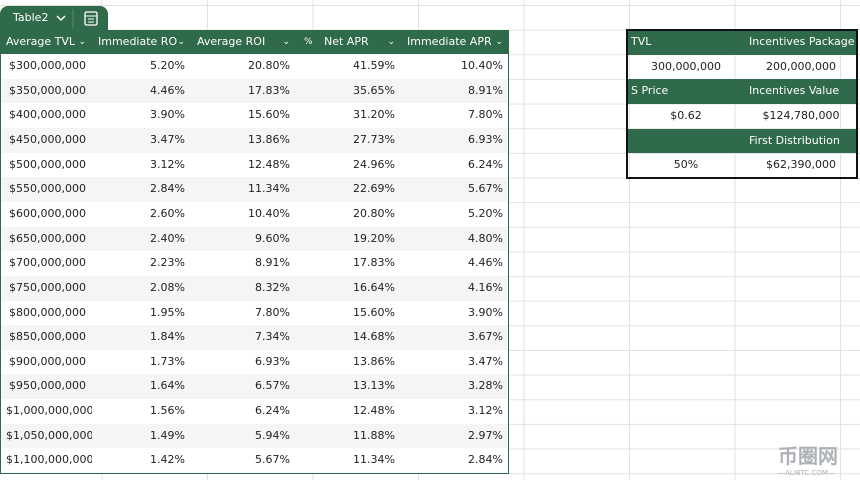  What do you see at coordinates (485, 386) in the screenshot?
I see `cell: 3.28%` at bounding box center [485, 386].